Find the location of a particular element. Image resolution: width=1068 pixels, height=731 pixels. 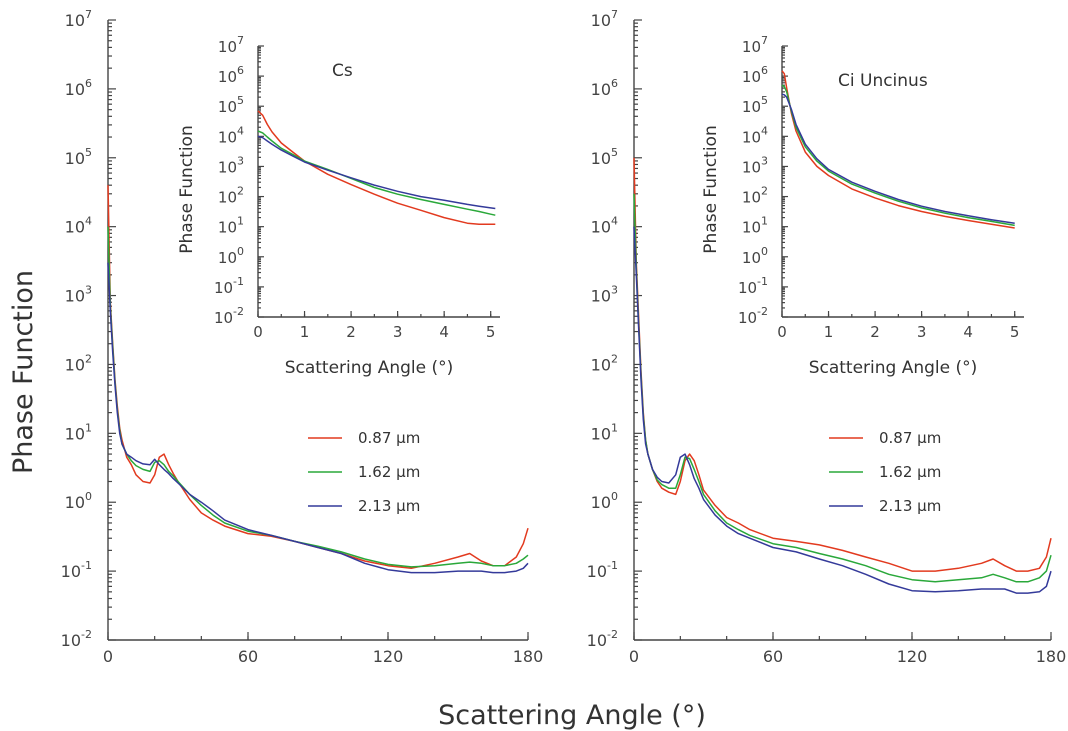

left-main-y-tick-exponent: 3 is located at coordinates (88, 290).